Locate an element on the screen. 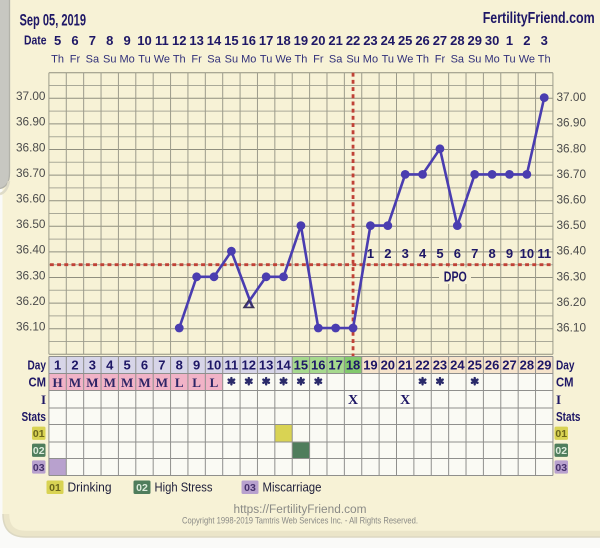 The image size is (600, 553). svg-text: 7 is located at coordinates (92, 40).